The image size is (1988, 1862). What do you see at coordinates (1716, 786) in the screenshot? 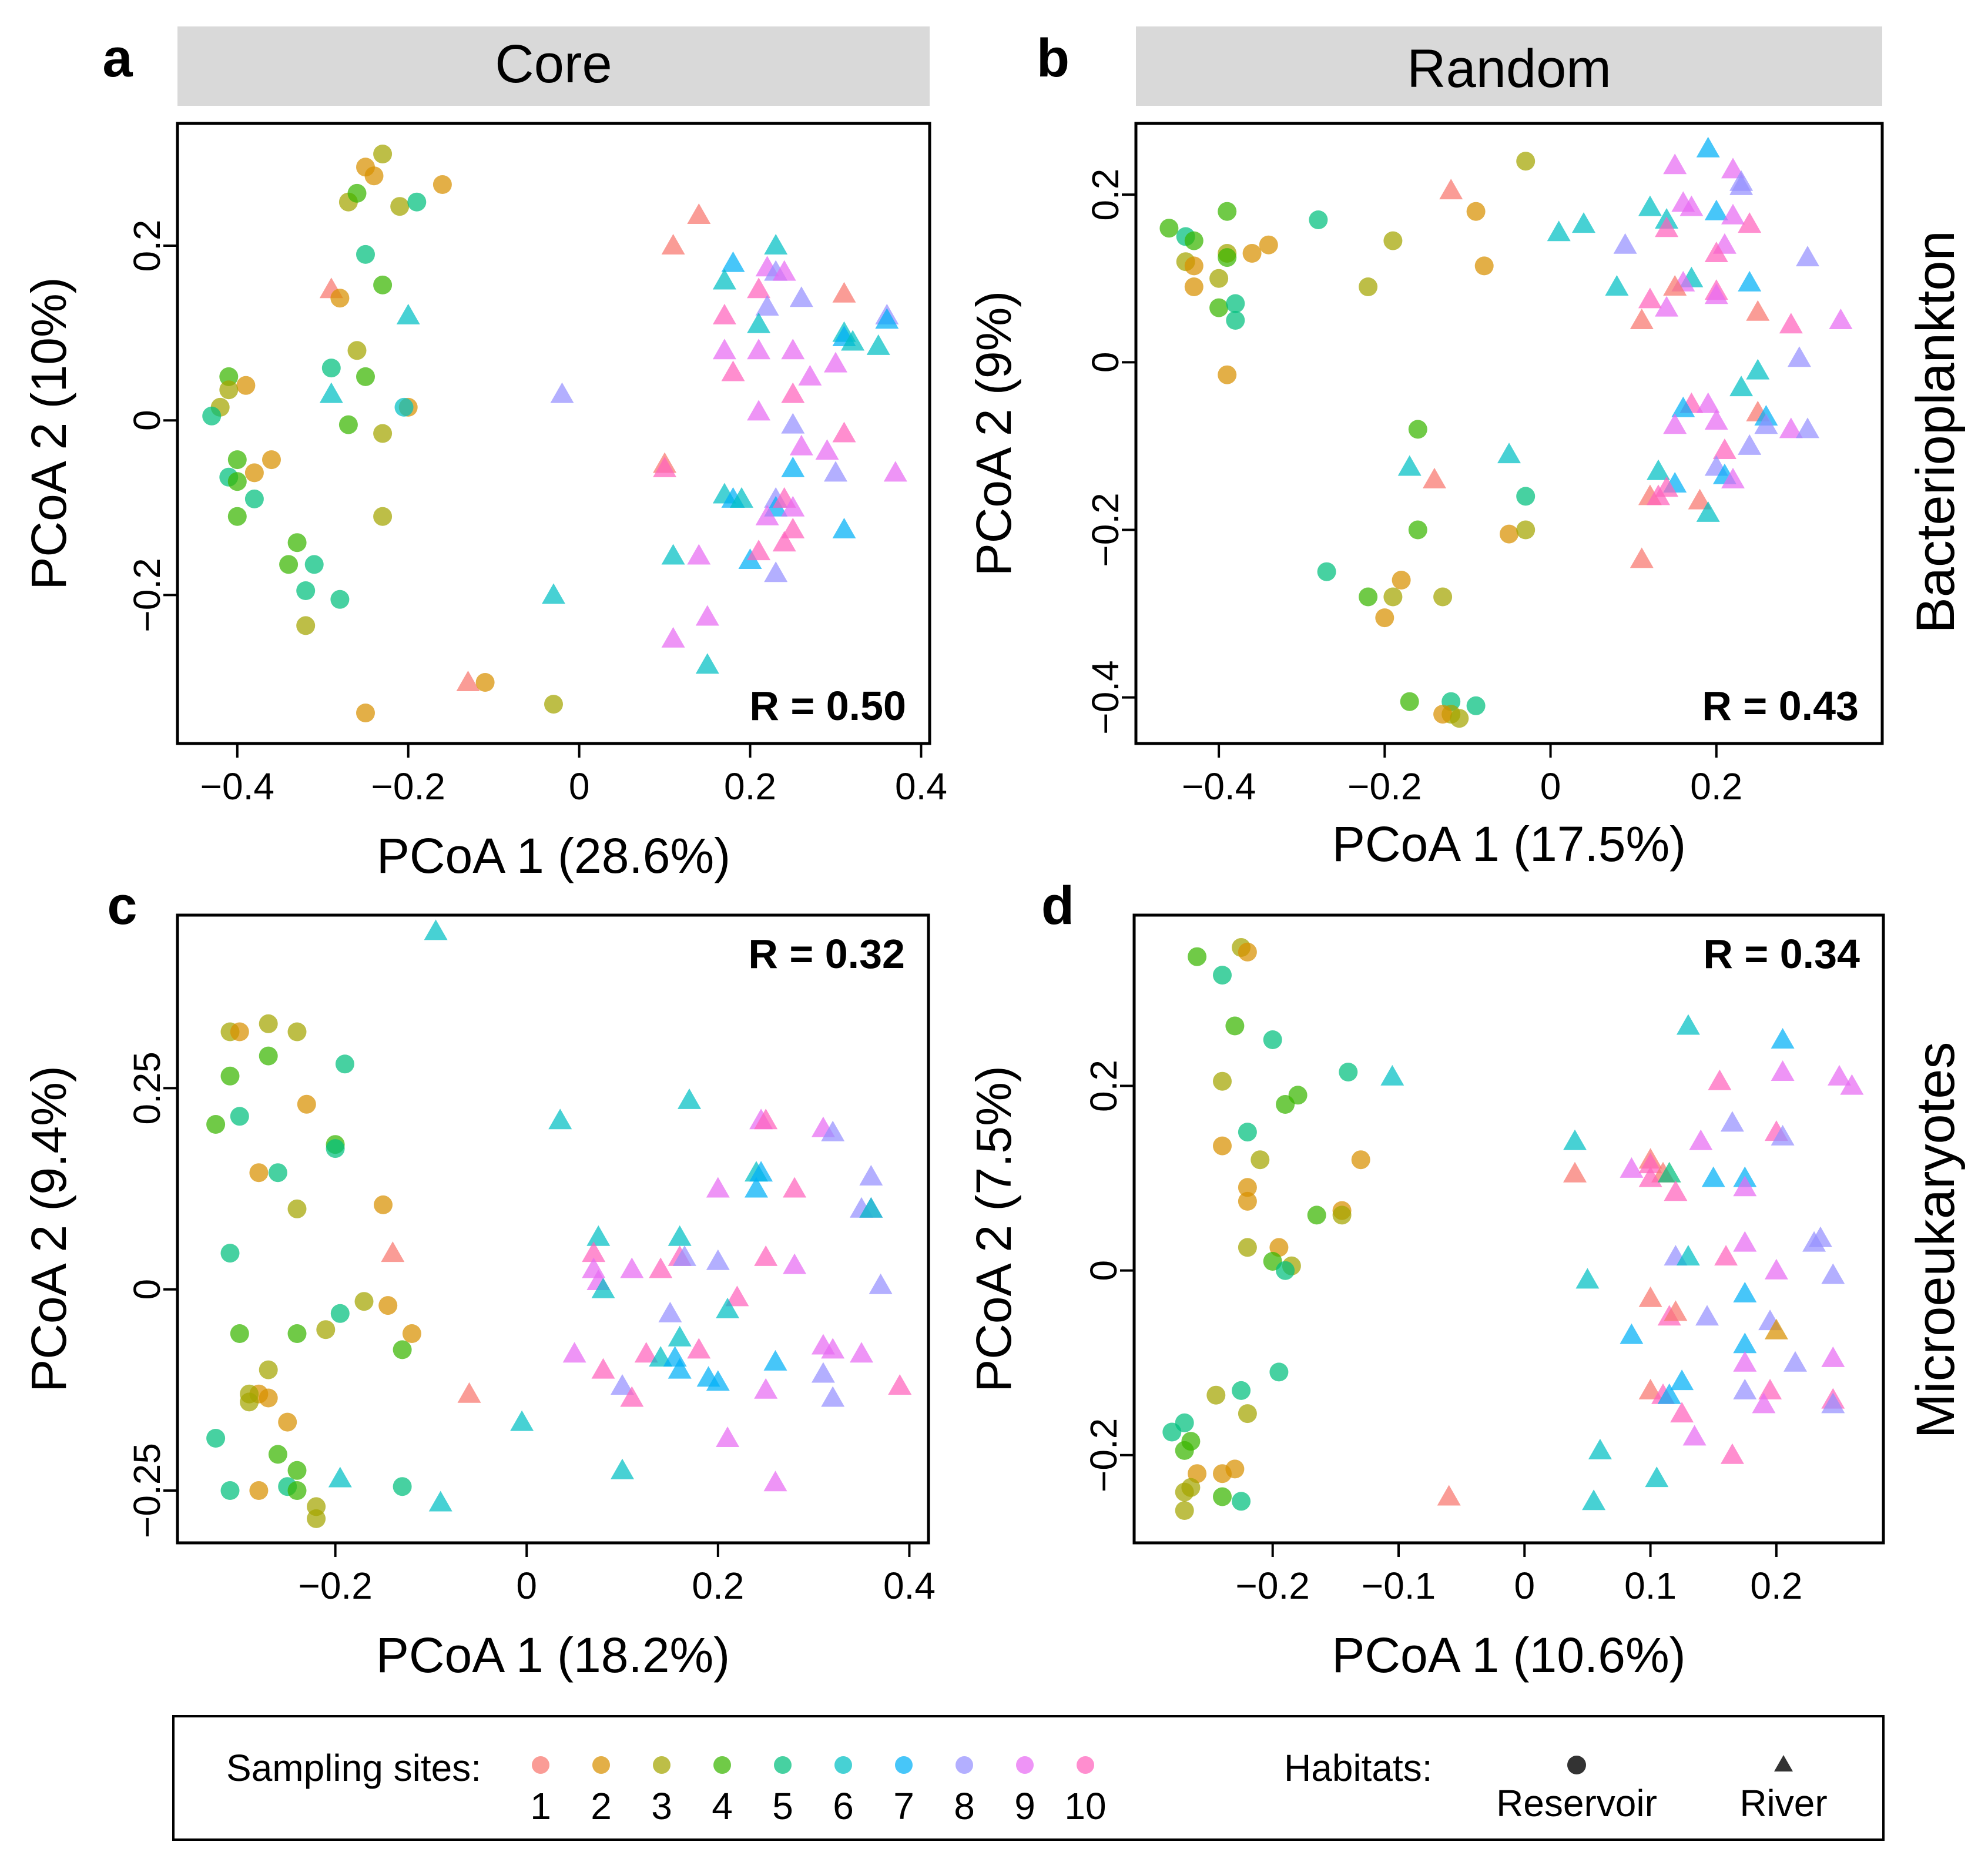
I see `x-tick-label-b: 0.2` at bounding box center [1716, 786].